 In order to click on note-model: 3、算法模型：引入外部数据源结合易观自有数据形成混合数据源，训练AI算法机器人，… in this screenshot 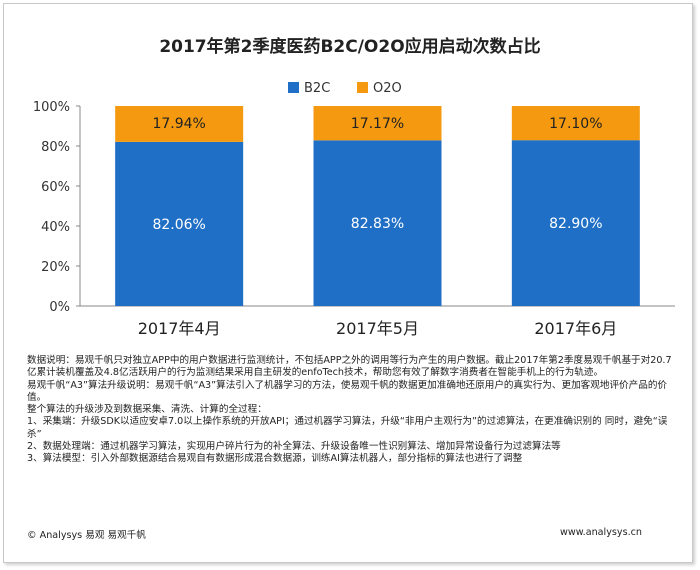, I will do `click(275, 459)`.